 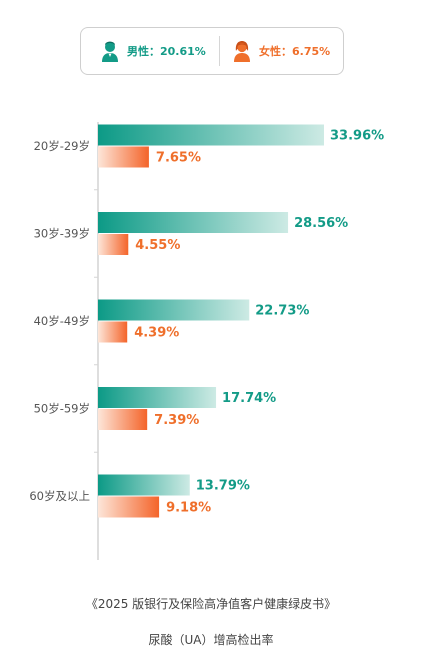 What do you see at coordinates (59, 496) in the screenshot?
I see `category-label: 60岁及以上` at bounding box center [59, 496].